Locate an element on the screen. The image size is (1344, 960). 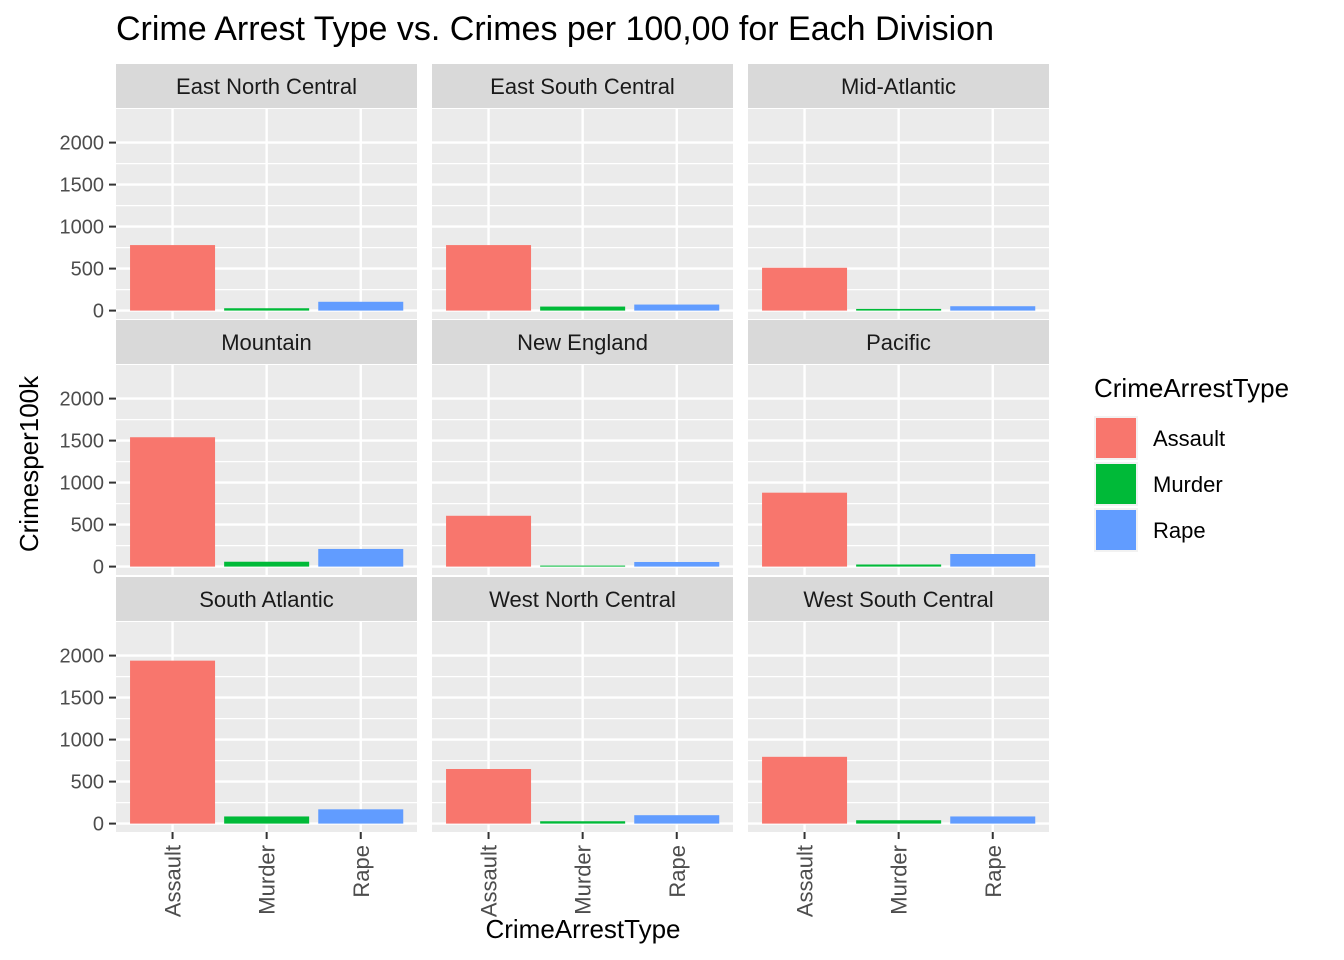
legend-label: Murder is located at coordinates (1188, 484).